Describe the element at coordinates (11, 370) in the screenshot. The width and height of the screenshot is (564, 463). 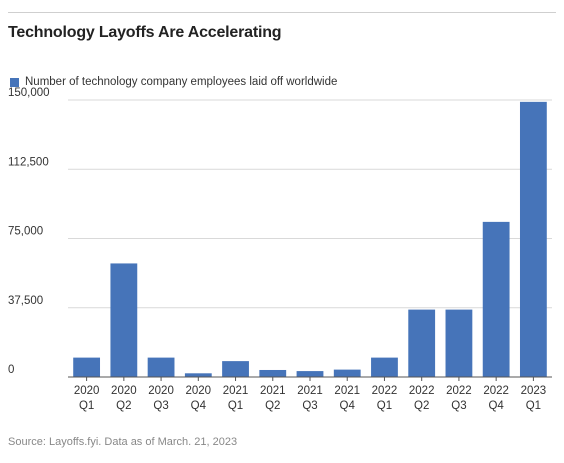
I see `y-tick-label: 0` at that location.